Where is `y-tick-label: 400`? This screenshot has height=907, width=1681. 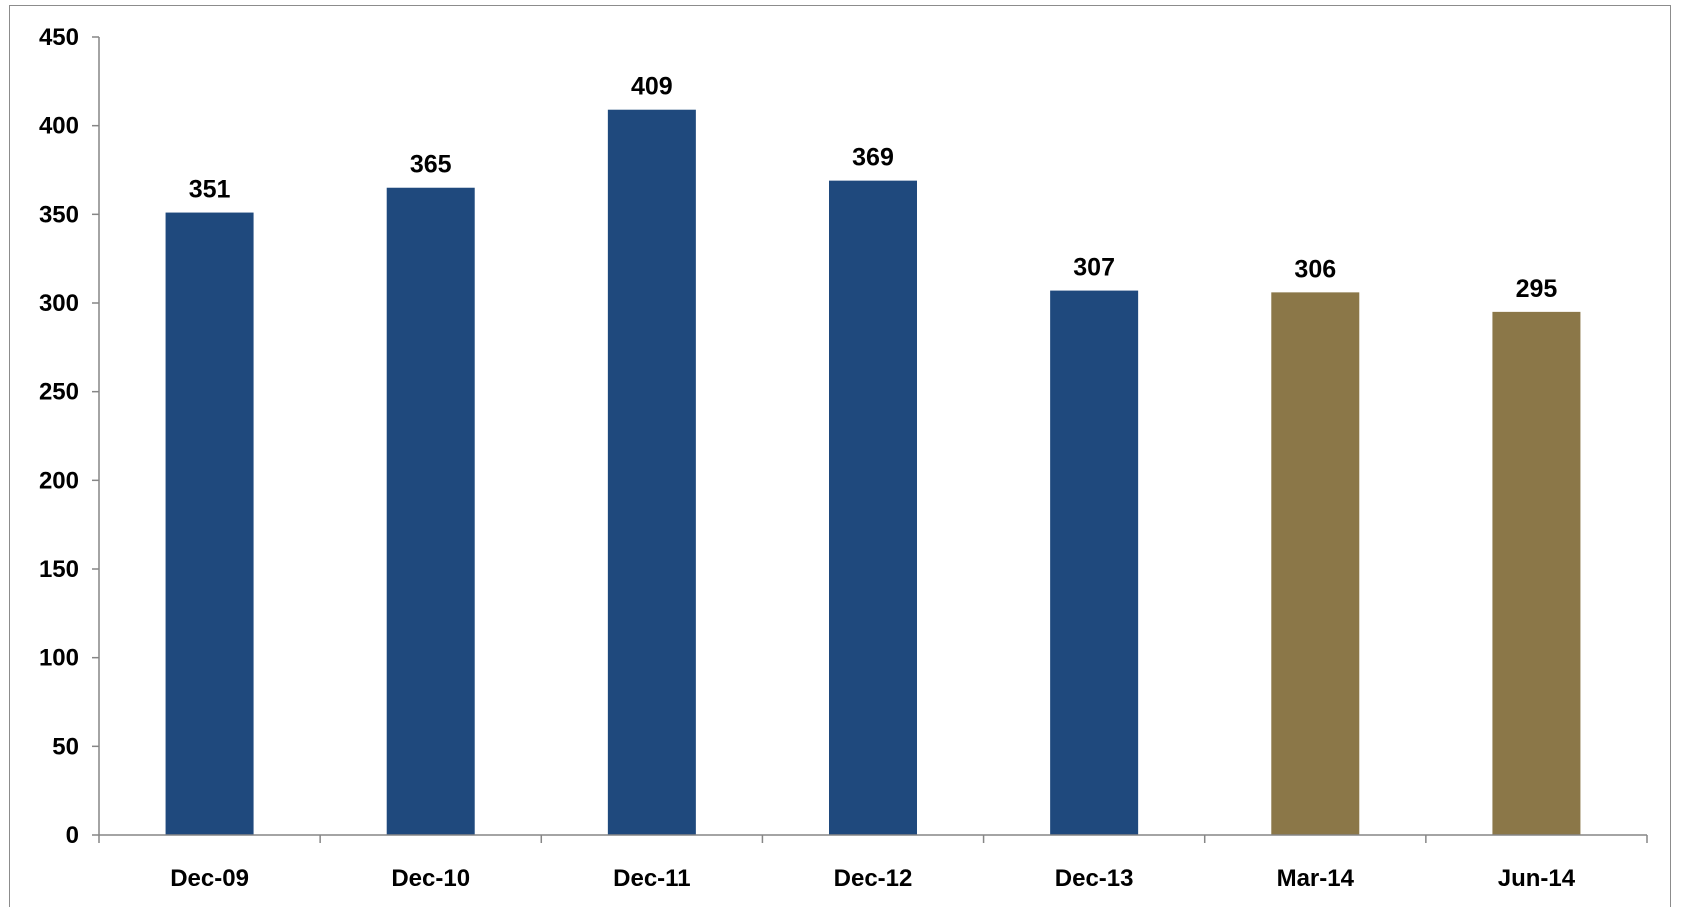
y-tick-label: 400 is located at coordinates (59, 126).